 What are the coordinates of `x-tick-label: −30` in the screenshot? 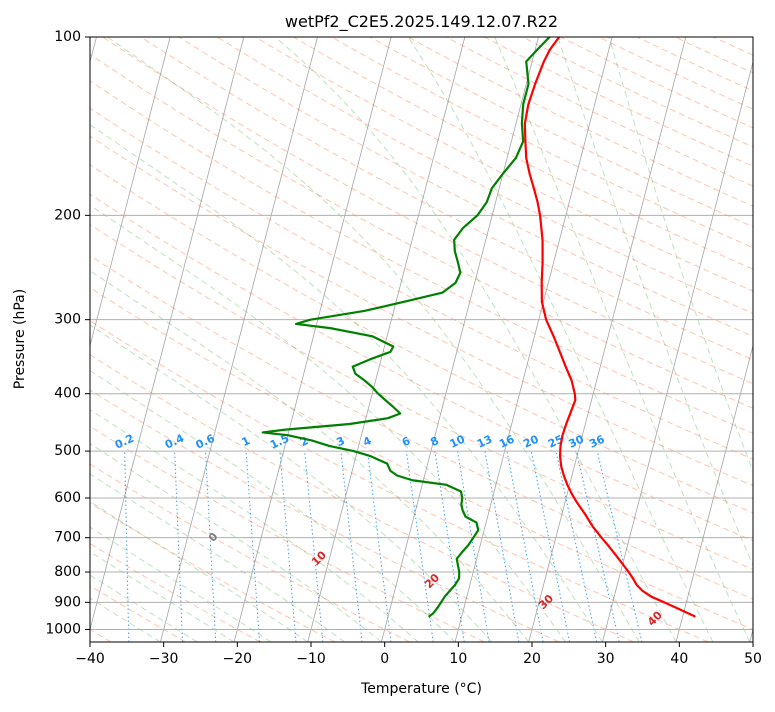 It's located at (164, 659).